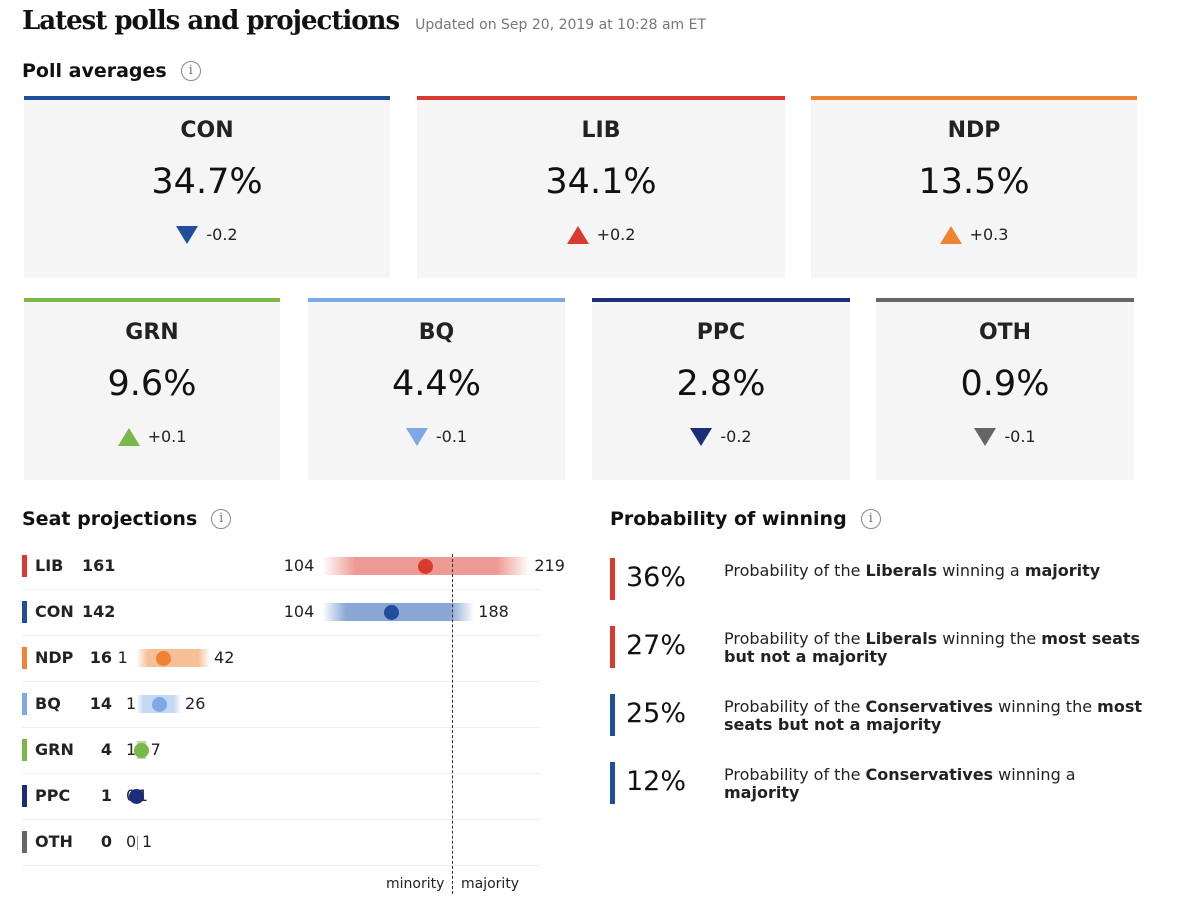 This screenshot has width=1200, height=917. I want to click on poll-card-ndp: NDP 13.5% +0.3, so click(974, 187).